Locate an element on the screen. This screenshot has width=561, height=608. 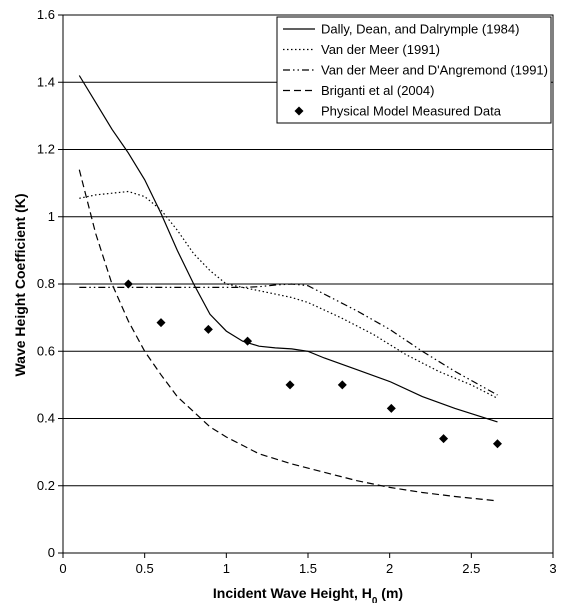
x-axis-title-suffix: (m) is located at coordinates (390, 593).